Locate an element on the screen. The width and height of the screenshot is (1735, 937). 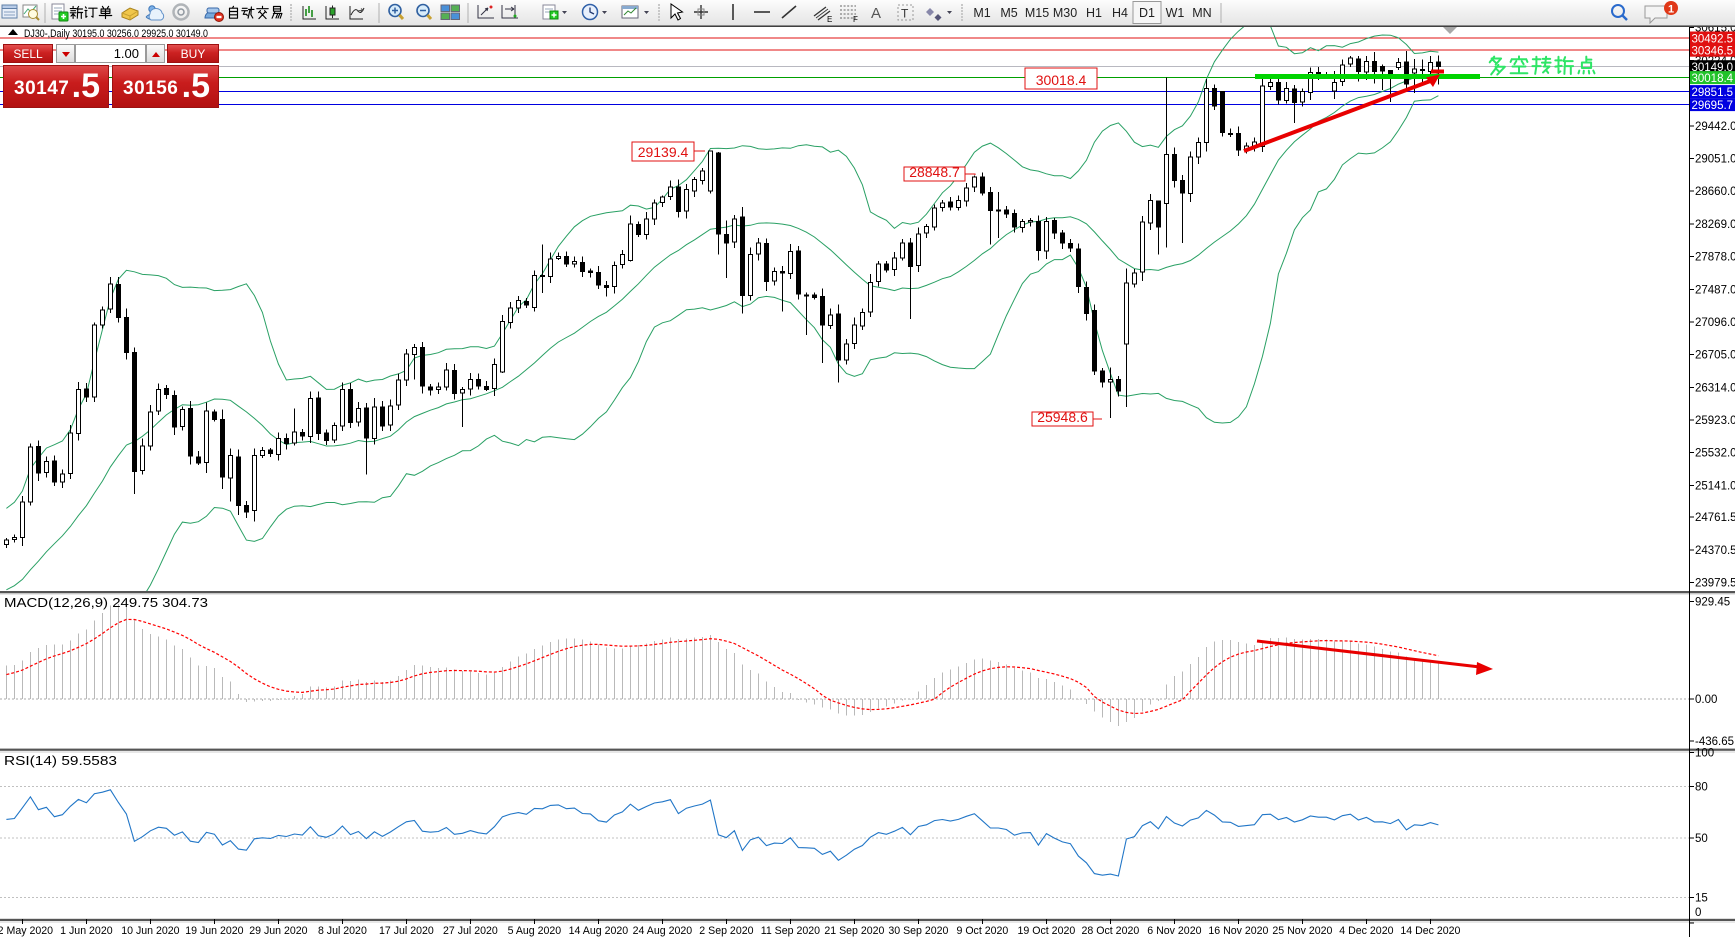
svg-text: 1 Jun 2020 is located at coordinates (86, 931).